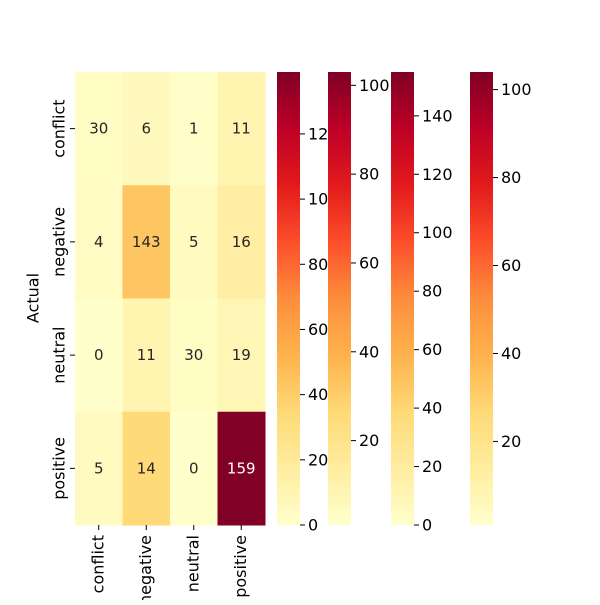 The height and width of the screenshot is (605, 600). What do you see at coordinates (97, 564) in the screenshot?
I see `x-tick-label: conflict` at bounding box center [97, 564].